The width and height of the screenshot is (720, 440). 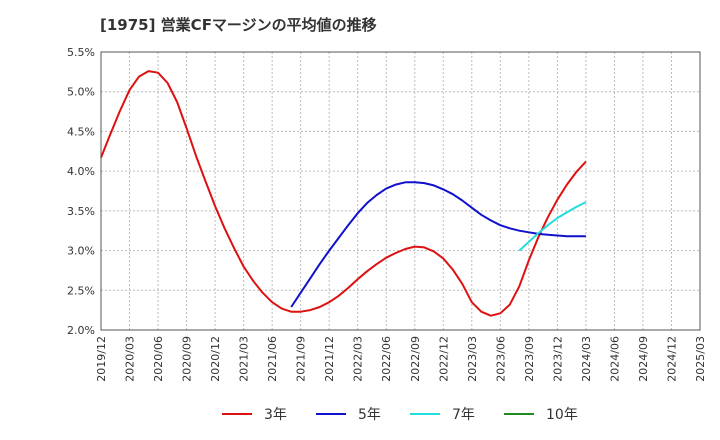 I want to click on x-tick-label: 2024/12, so click(x=671, y=359).